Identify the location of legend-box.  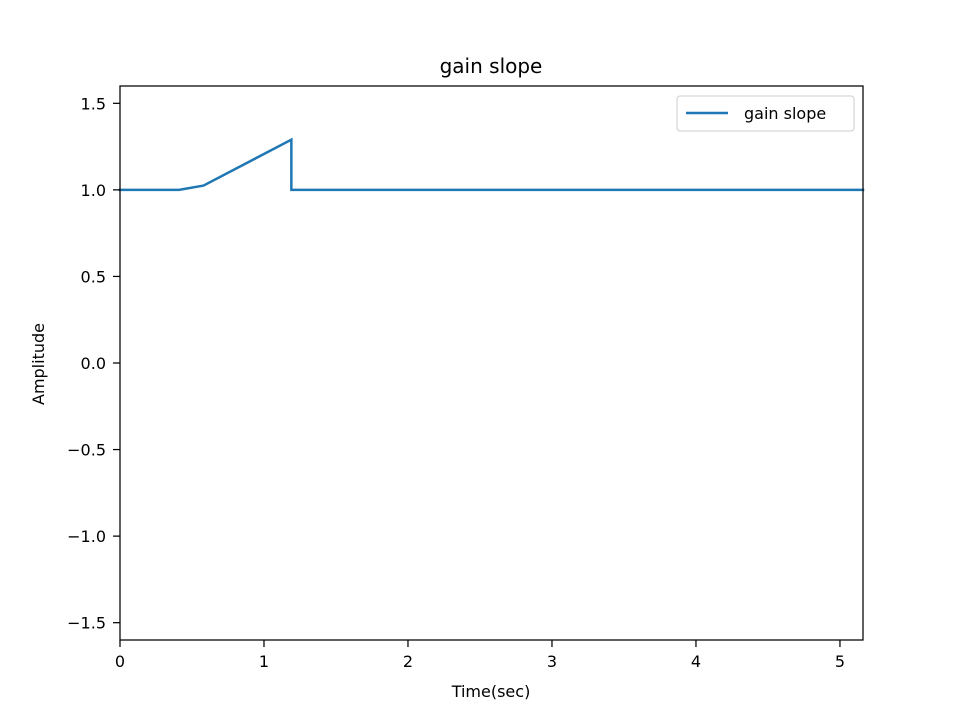
(765, 113).